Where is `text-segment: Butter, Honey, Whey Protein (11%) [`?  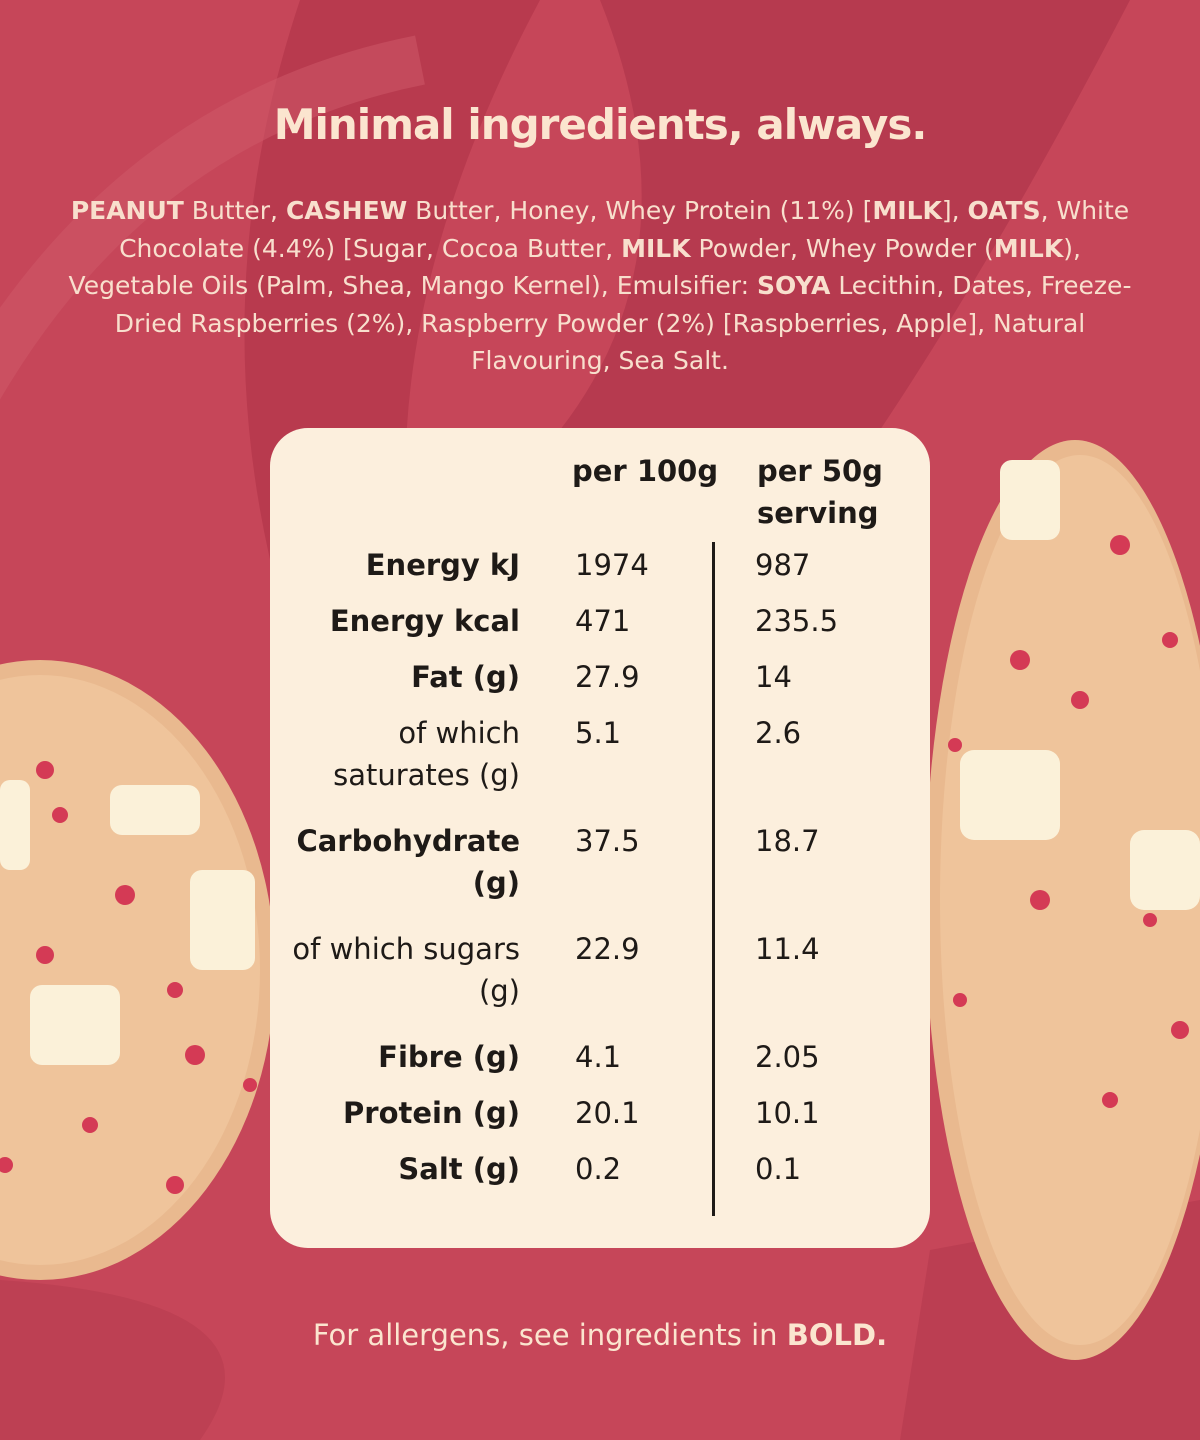
text-segment: Butter, Honey, Whey Protein (11%) [ is located at coordinates (640, 210).